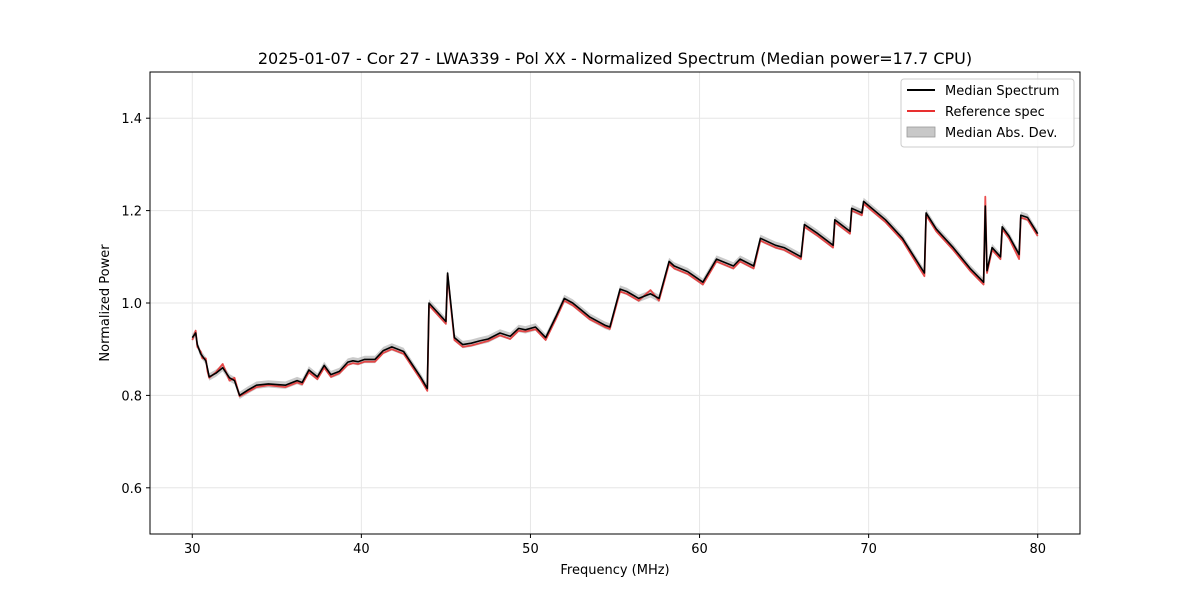  I want to click on y-axis-ticks: 0.6 0.8 1.0 1.2 1.4, so click(135, 304).